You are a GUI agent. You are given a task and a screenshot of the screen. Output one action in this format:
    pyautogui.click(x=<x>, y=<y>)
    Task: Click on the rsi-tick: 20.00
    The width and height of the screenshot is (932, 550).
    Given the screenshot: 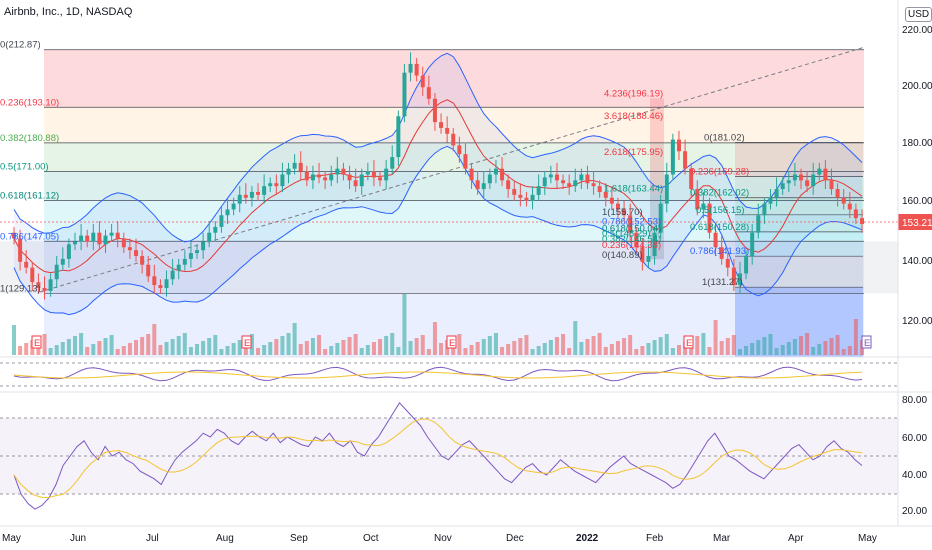 What is the action you would take?
    pyautogui.click(x=914, y=511)
    